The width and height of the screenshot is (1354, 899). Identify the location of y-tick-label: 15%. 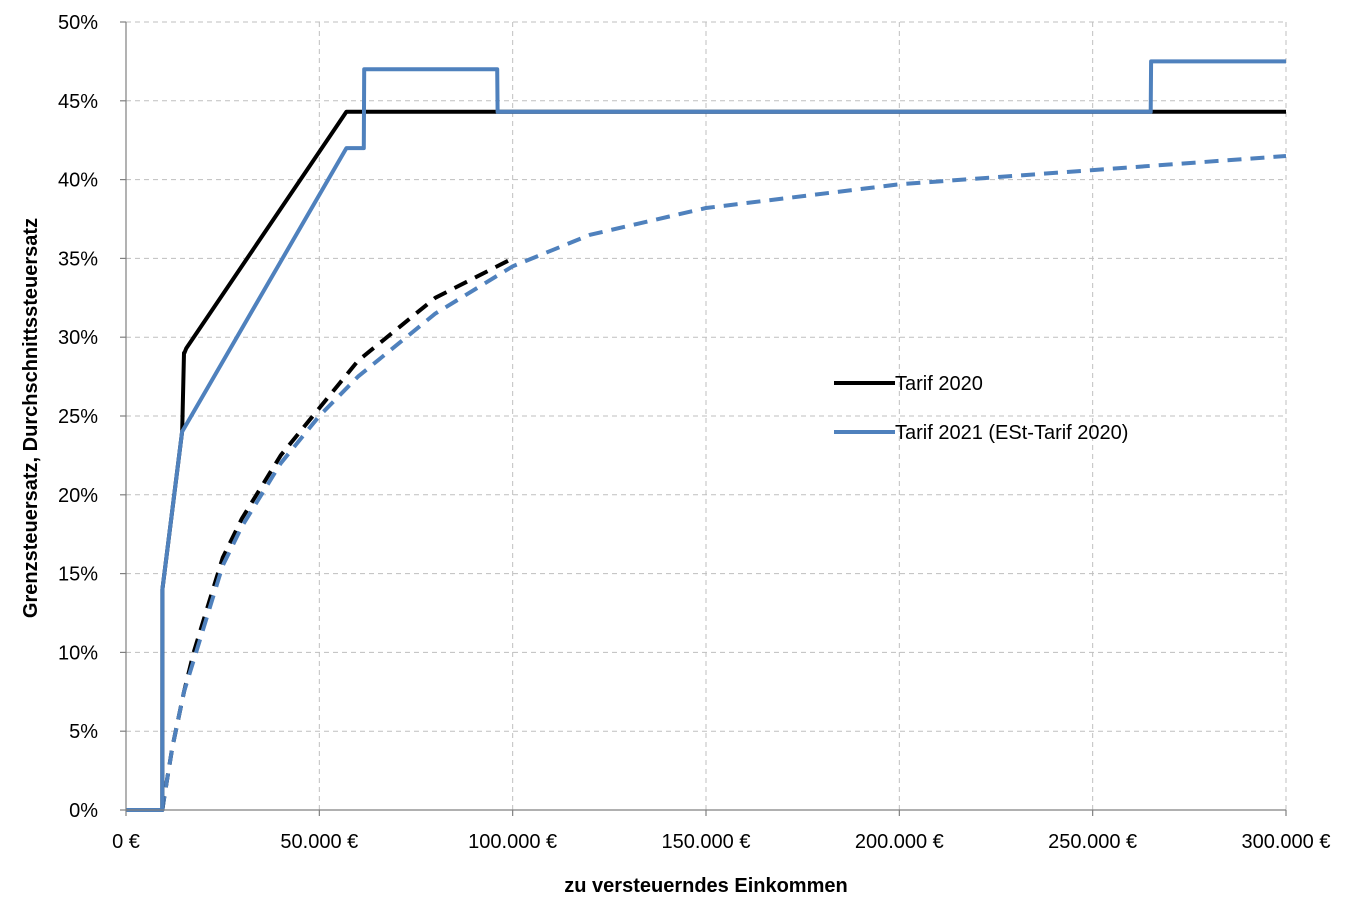
(78, 575).